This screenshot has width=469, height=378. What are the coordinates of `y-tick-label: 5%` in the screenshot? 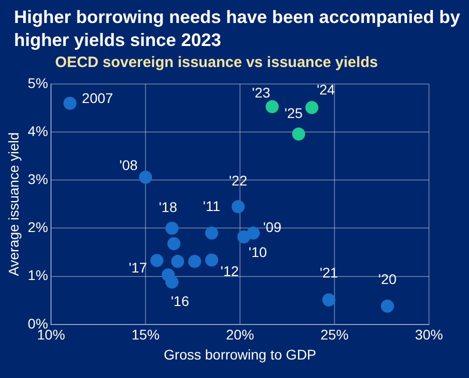 It's located at (38, 82).